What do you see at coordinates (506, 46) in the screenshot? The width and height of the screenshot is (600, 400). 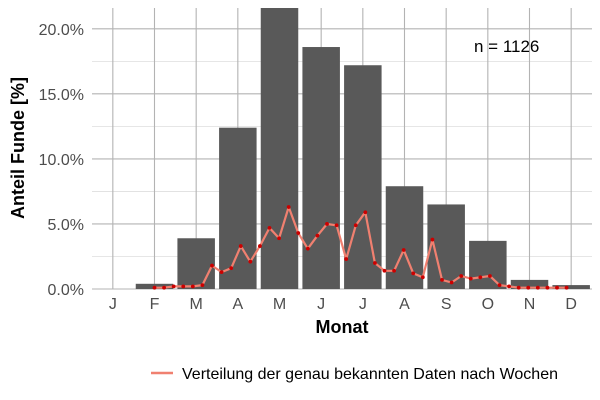 I see `sample-size-annotation: n = 1126` at bounding box center [506, 46].